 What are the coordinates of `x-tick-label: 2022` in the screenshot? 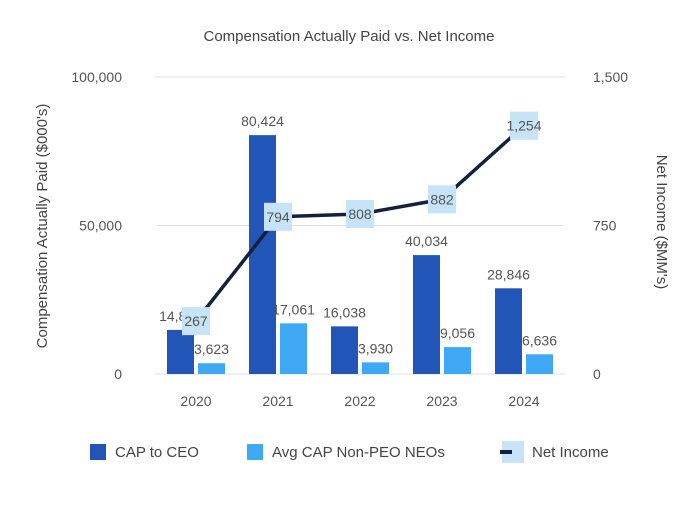 It's located at (359, 401).